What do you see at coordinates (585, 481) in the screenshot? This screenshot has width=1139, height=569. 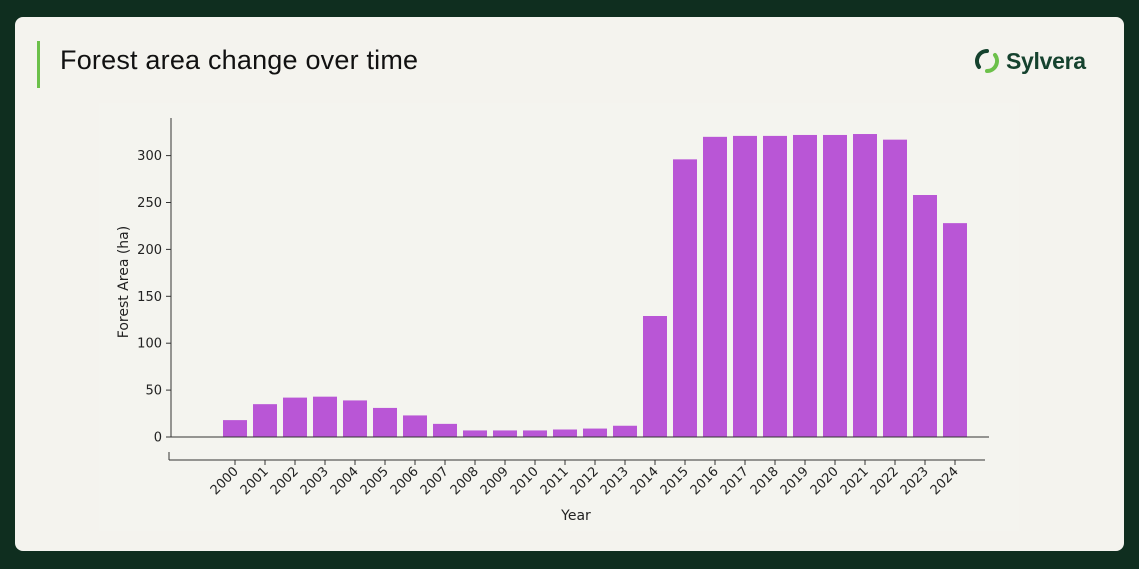 I see `x-tick-label: 2012` at bounding box center [585, 481].